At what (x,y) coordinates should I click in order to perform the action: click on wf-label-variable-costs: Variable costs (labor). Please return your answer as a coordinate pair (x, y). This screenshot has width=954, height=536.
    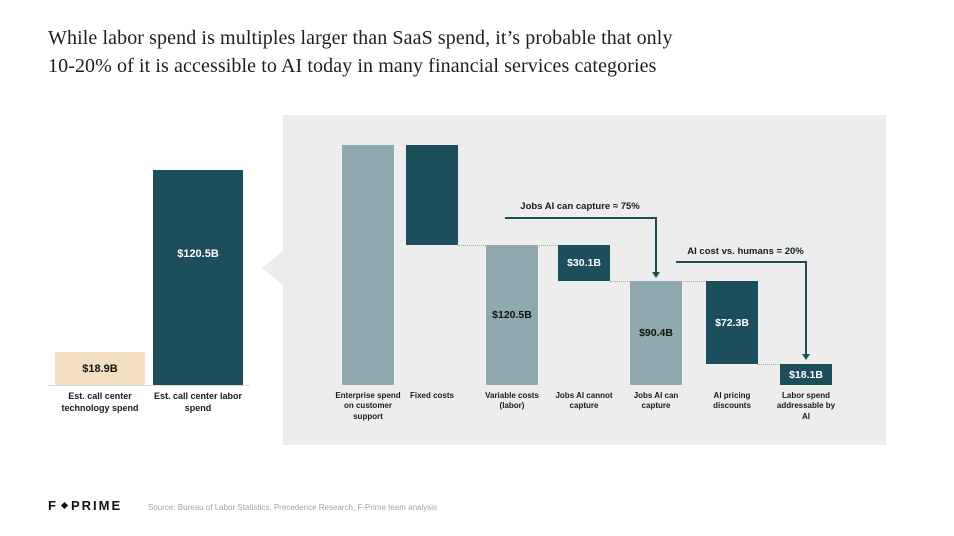
    Looking at the image, I should click on (512, 401).